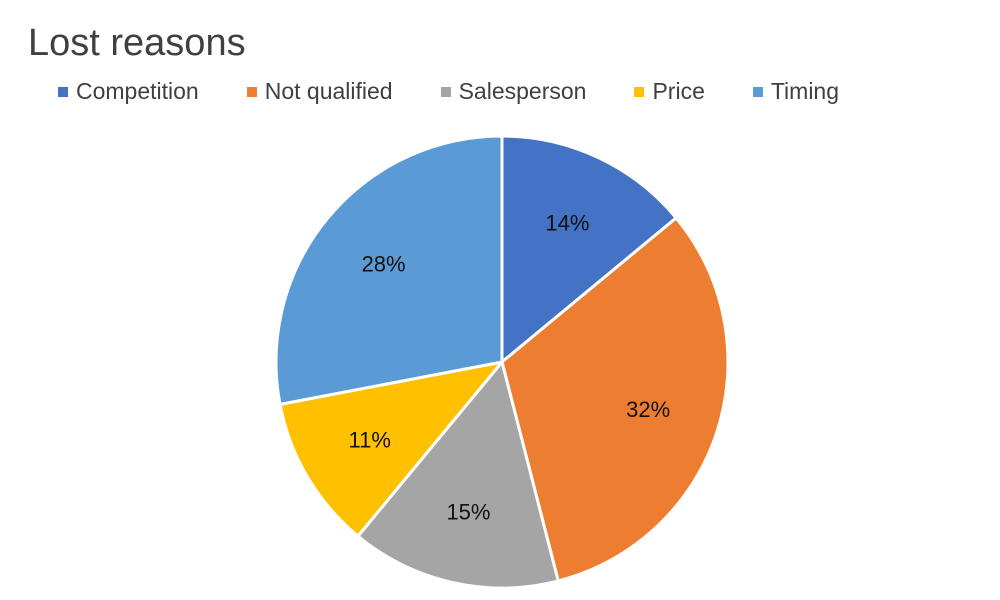  What do you see at coordinates (445, 91) in the screenshot?
I see `legend-swatch-salesperson` at bounding box center [445, 91].